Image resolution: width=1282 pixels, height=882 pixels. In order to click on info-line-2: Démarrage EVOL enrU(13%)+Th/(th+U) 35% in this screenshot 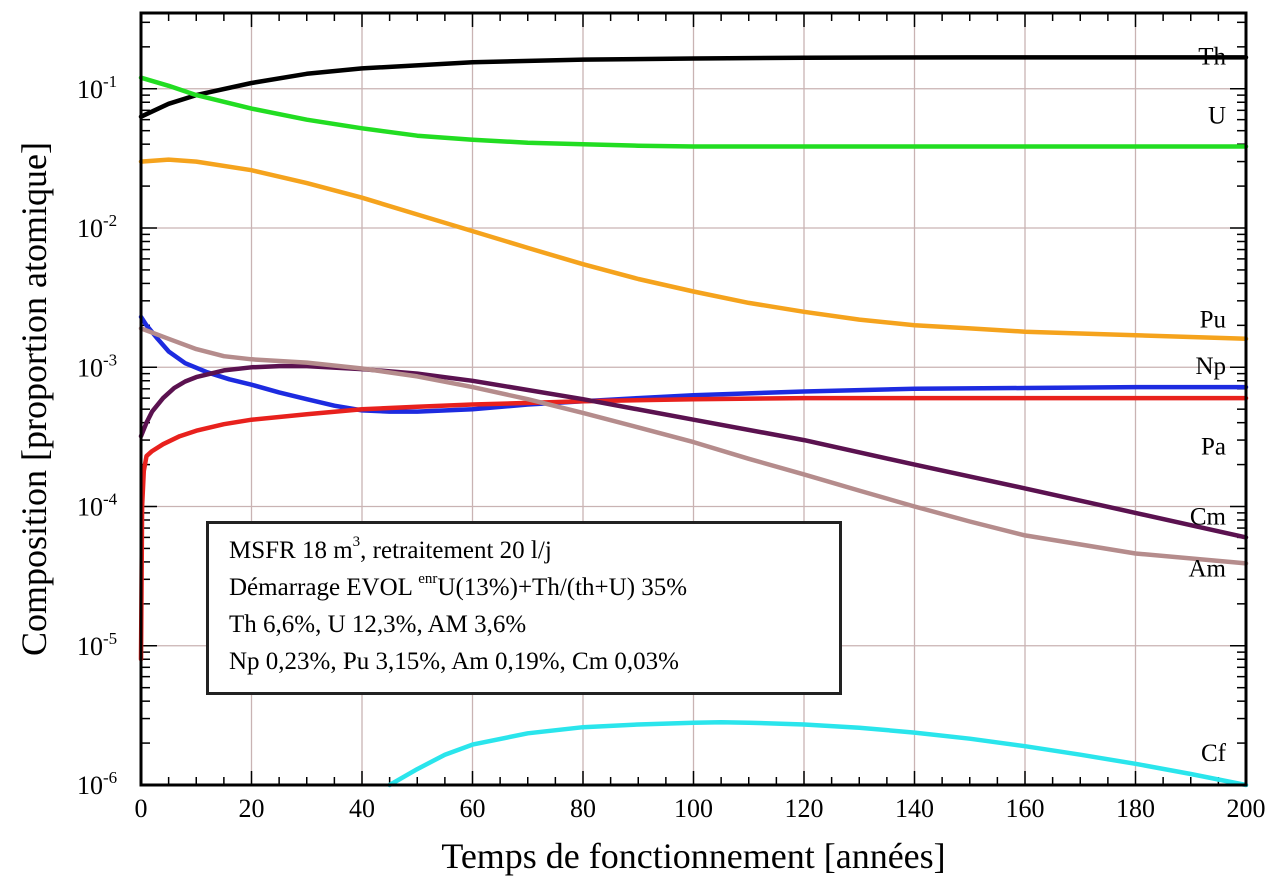, I will do `click(534, 587)`.